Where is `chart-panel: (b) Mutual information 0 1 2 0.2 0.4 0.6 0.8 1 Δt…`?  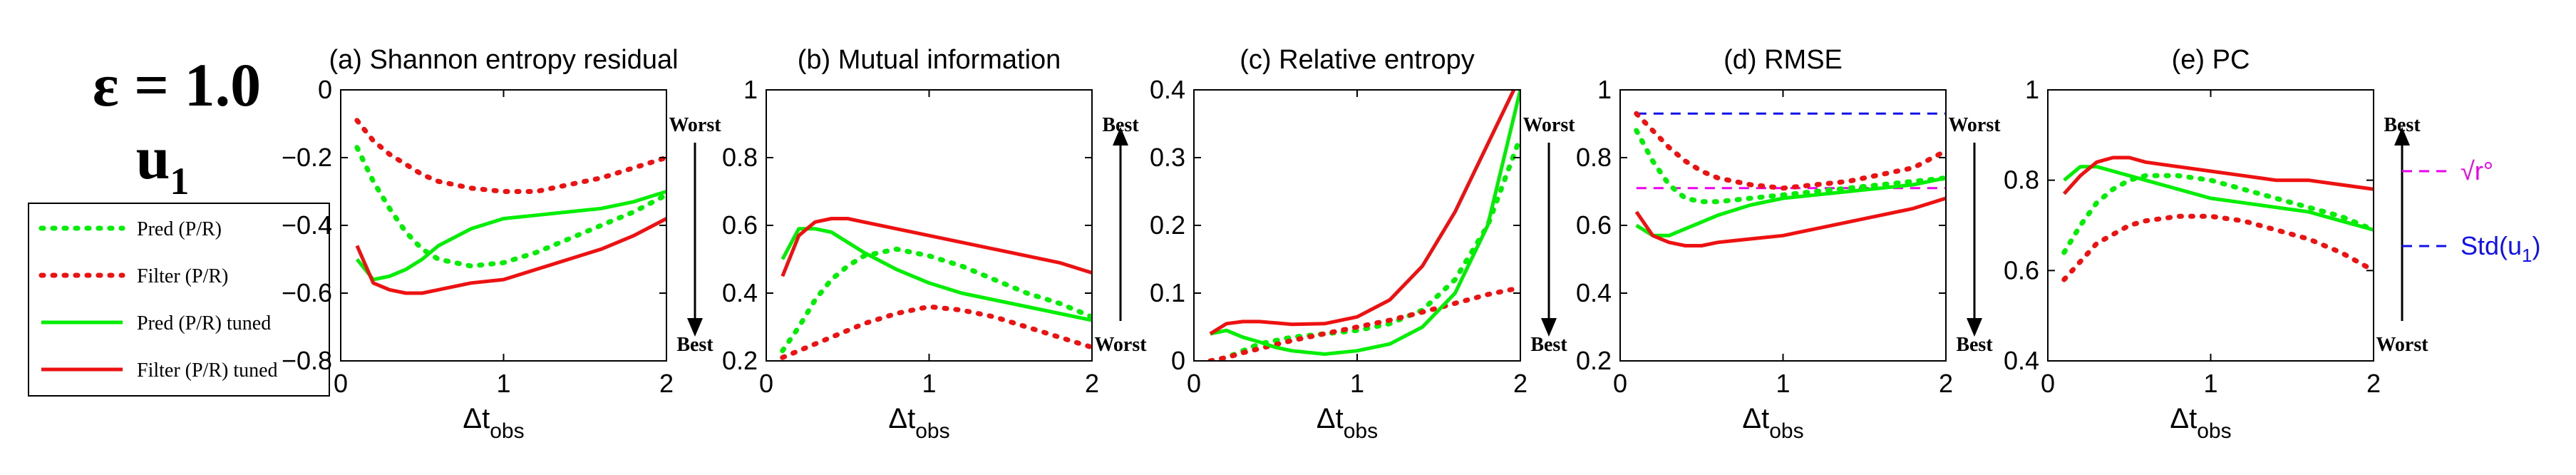
chart-panel: (b) Mutual information 0 1 2 0.2 0.4 0.6 0.8 1 Δt… is located at coordinates (934, 244).